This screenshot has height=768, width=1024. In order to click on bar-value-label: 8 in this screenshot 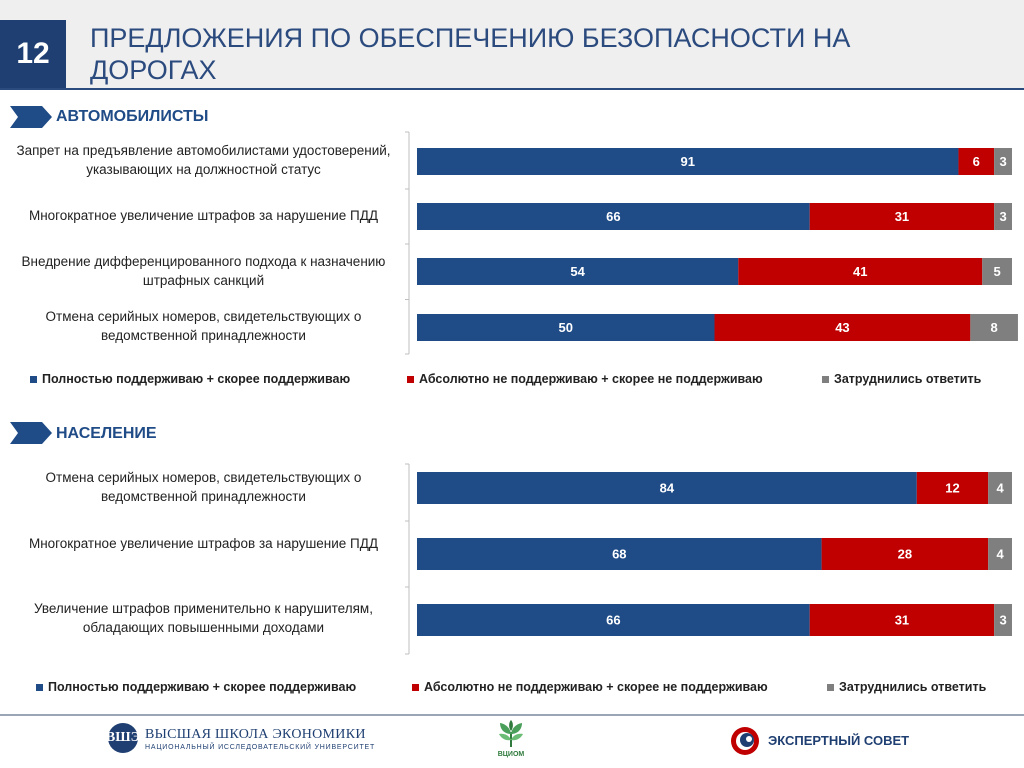, I will do `click(994, 327)`.